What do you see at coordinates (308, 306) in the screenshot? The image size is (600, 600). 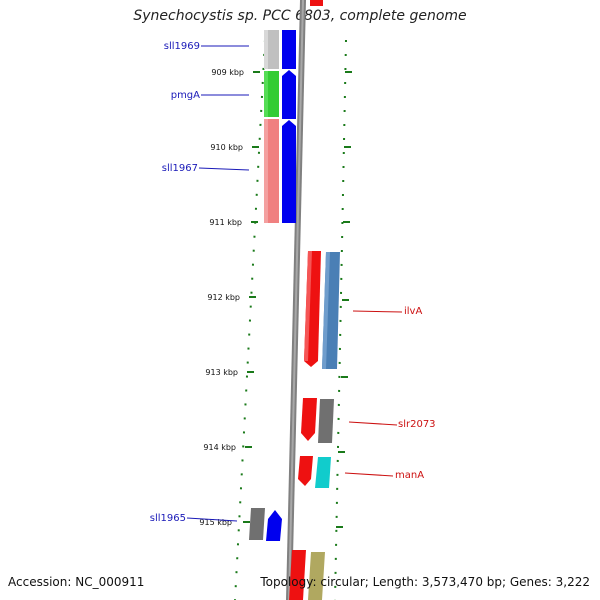 I see `gene-feature-ilvA-shade` at bounding box center [308, 306].